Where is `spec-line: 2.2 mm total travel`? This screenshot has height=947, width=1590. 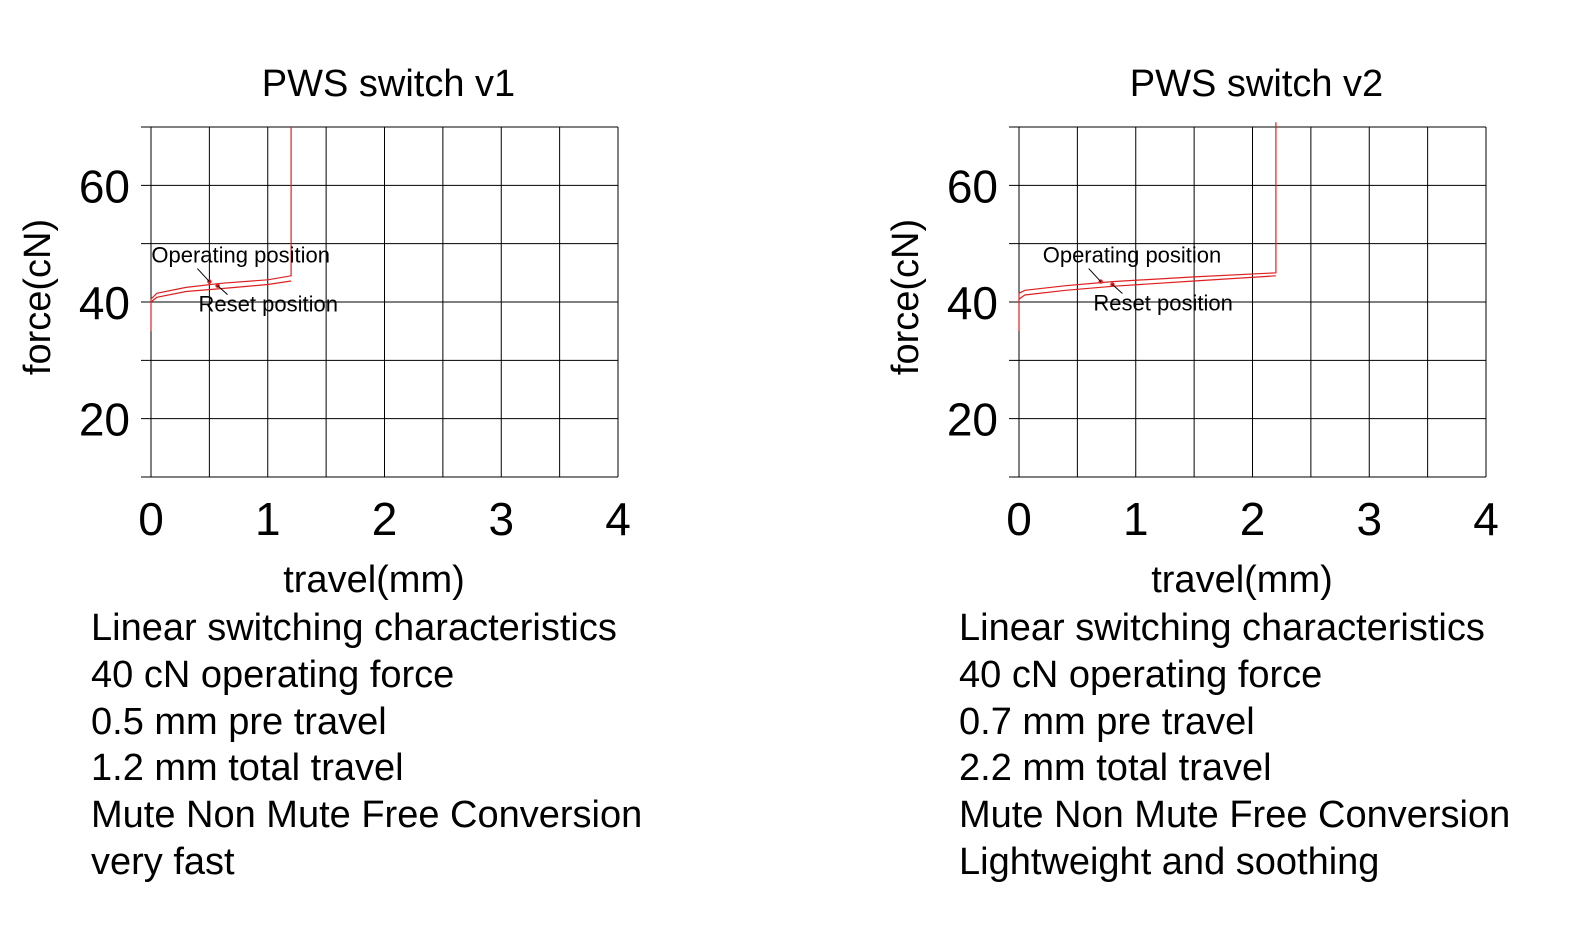
spec-line: 2.2 mm total travel is located at coordinates (1115, 768).